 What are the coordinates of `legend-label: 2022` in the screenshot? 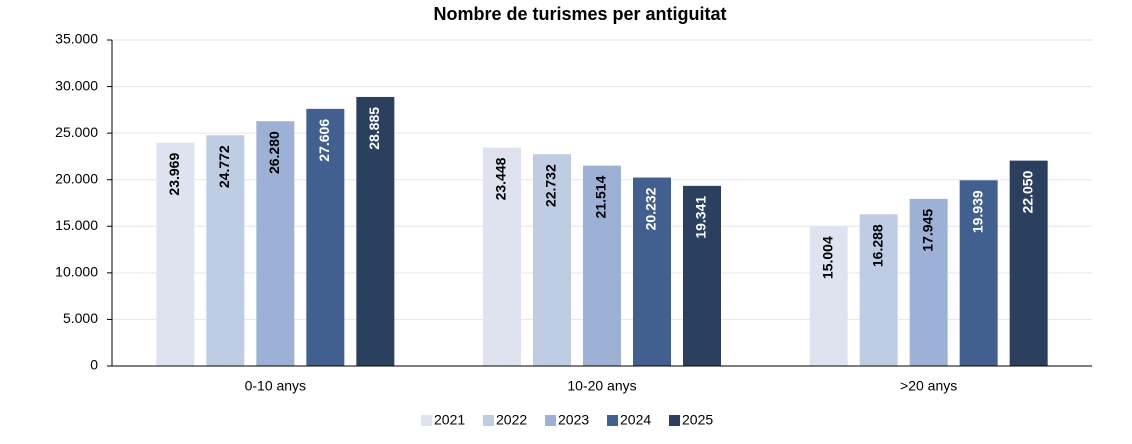 It's located at (511, 420).